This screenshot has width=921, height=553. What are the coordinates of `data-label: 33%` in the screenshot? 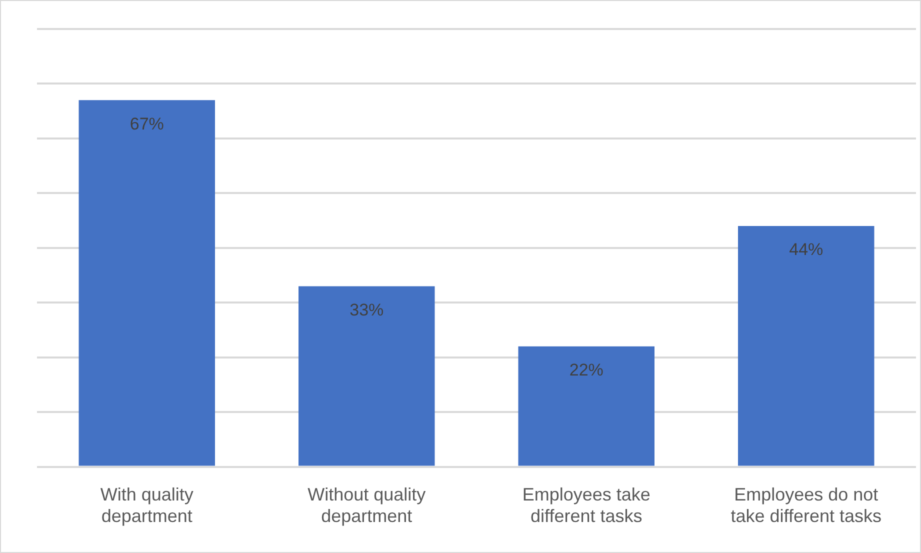 It's located at (367, 310).